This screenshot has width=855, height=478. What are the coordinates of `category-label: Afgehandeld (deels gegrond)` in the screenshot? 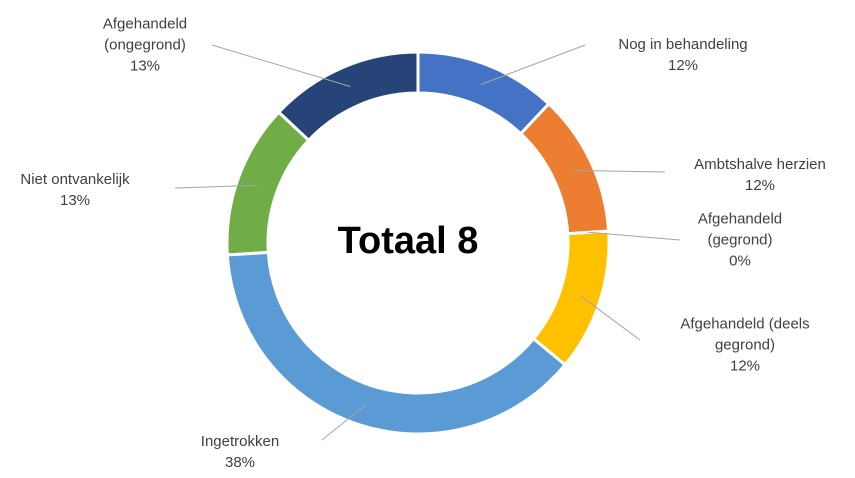 It's located at (745, 334).